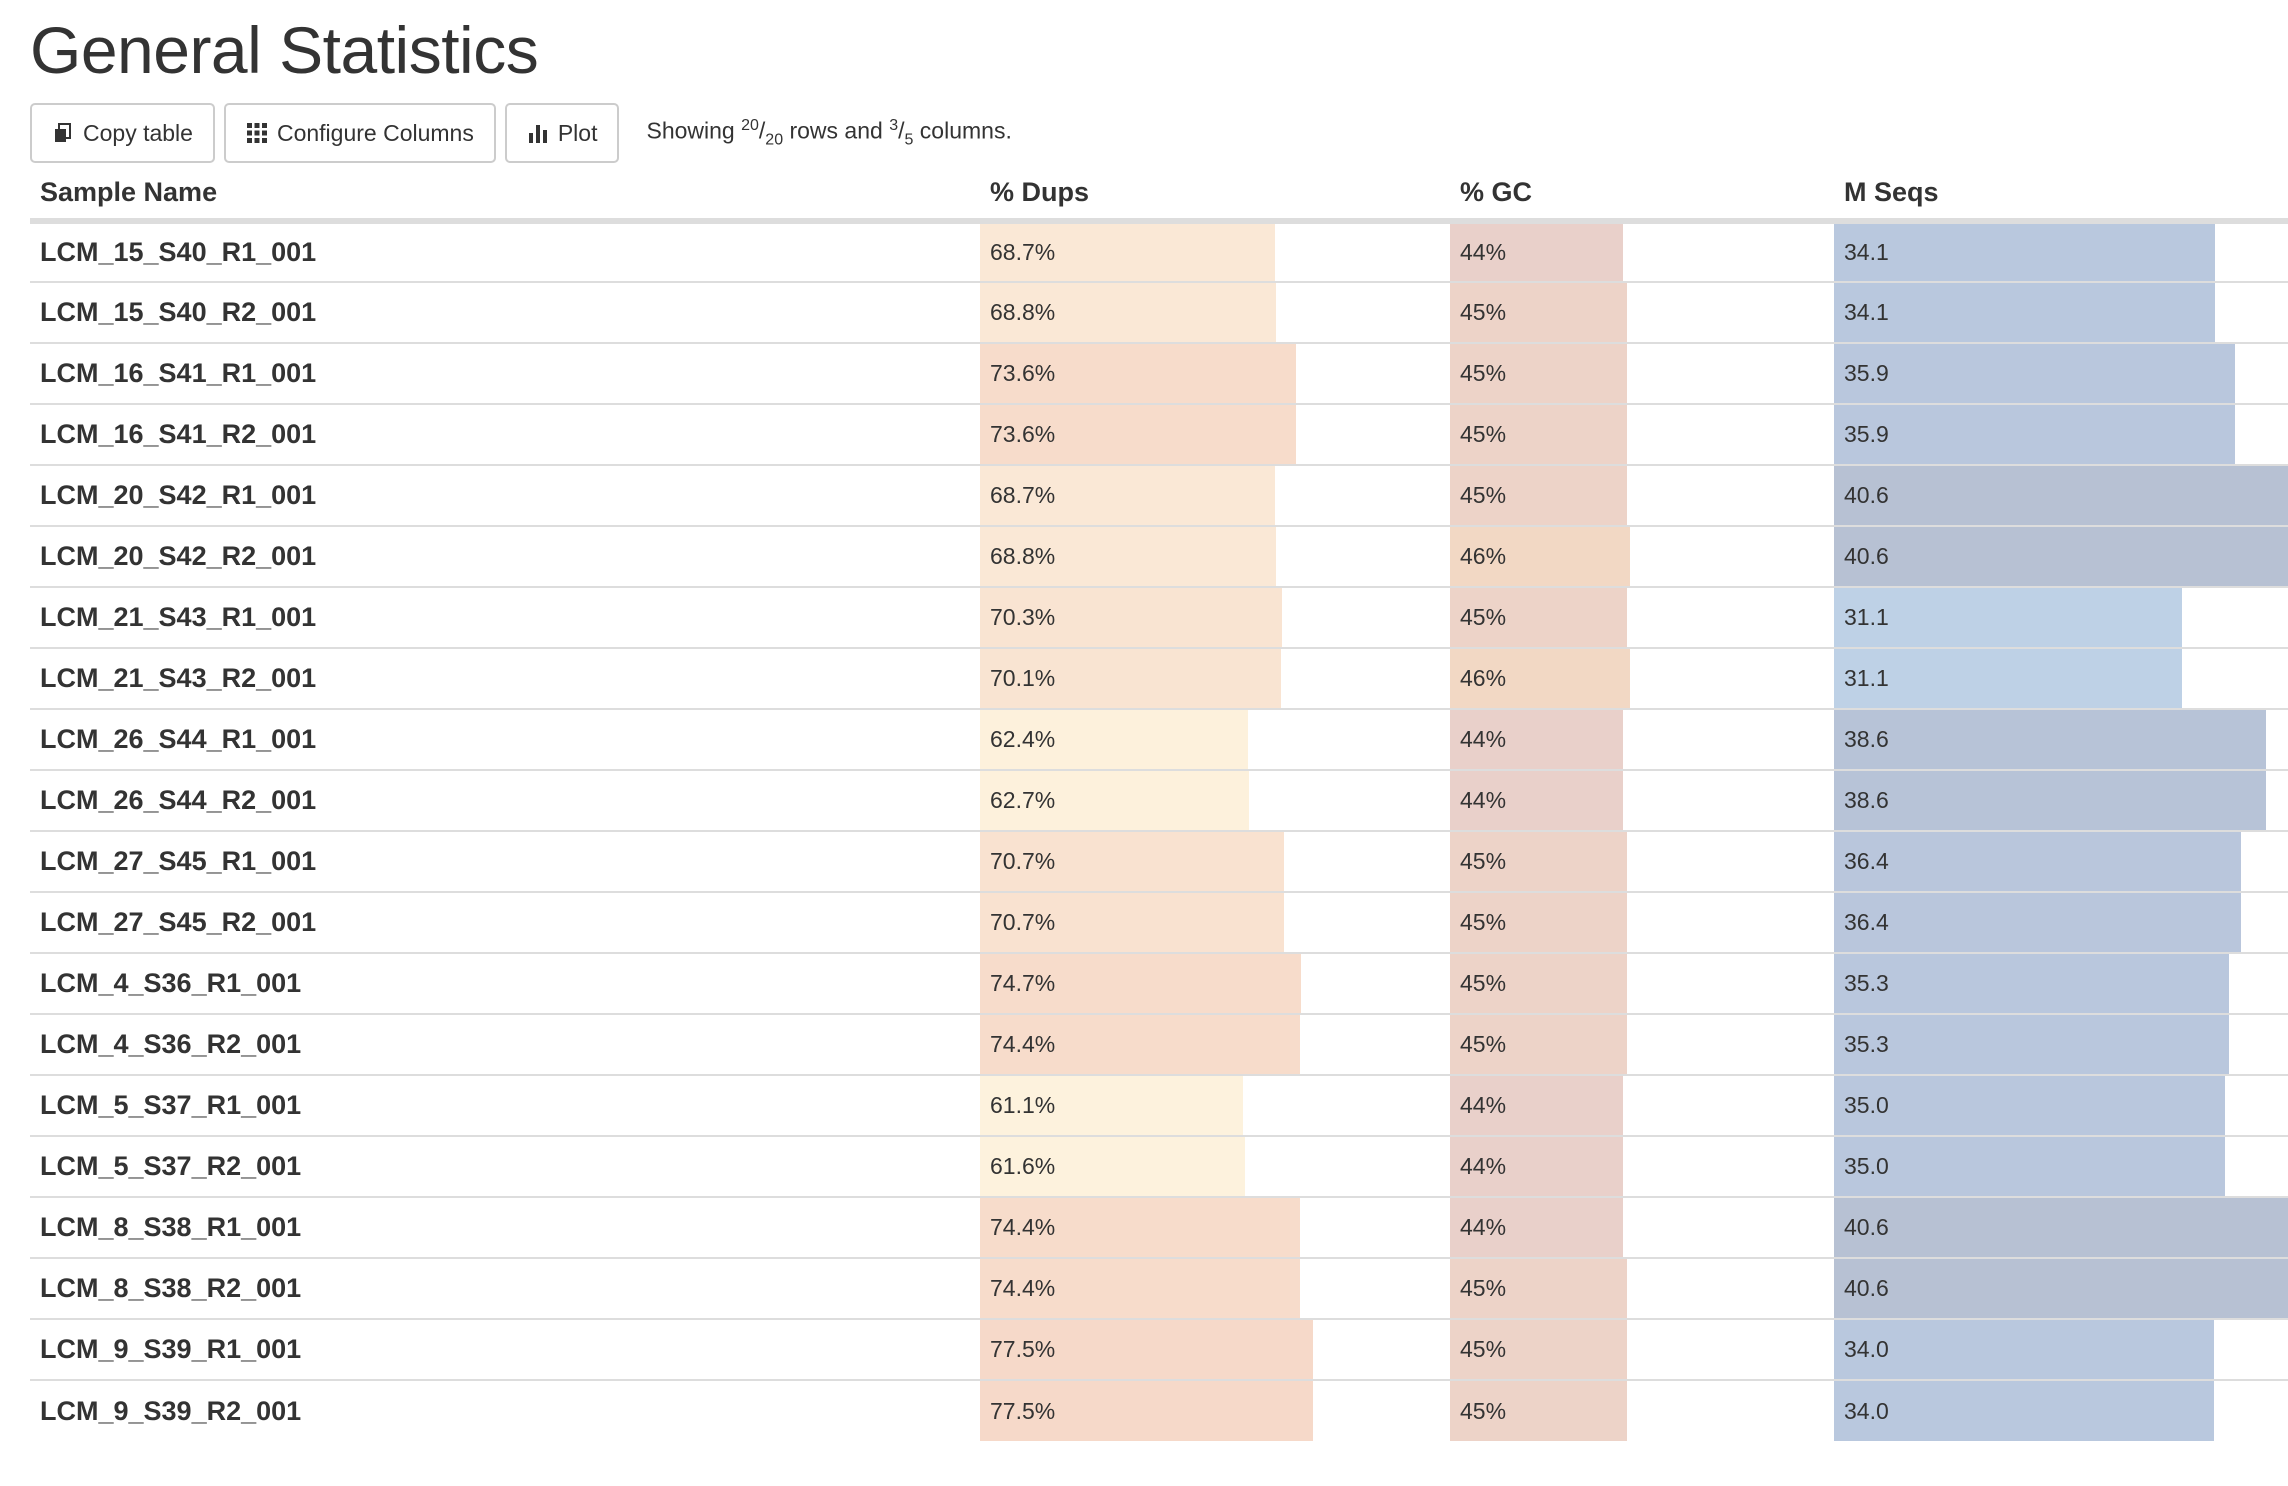  Describe the element at coordinates (505, 800) in the screenshot. I see `sample-name-cell: LCM_26_S44_R2_001` at that location.